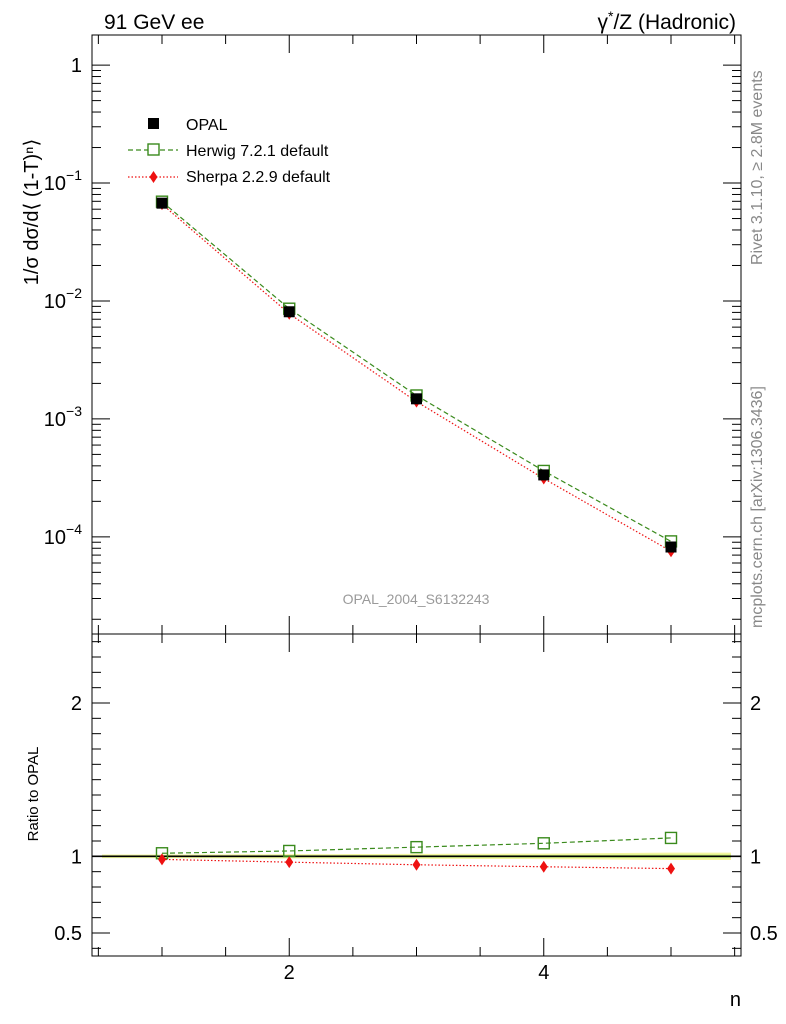 The width and height of the screenshot is (786, 1024). I want to click on legend-opal-label: OPAL, so click(207, 125).